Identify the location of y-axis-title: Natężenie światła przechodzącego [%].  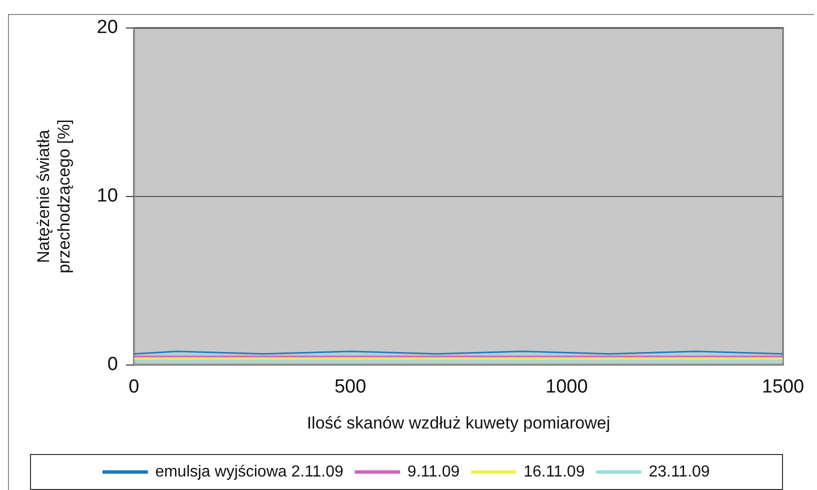
(54, 196).